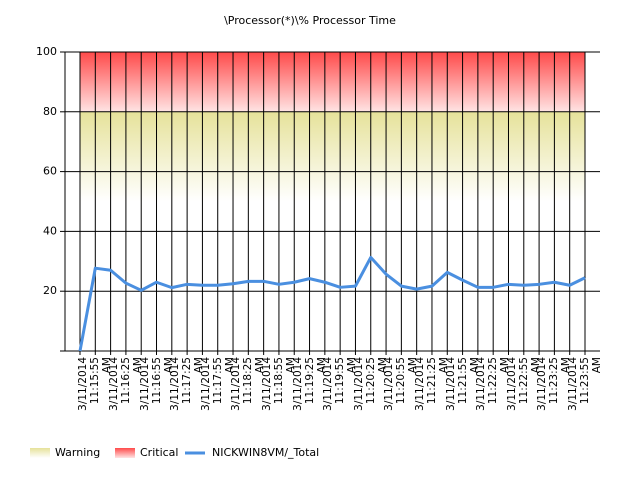 Image resolution: width=620 pixels, height=480 pixels. What do you see at coordinates (50, 230) in the screenshot?
I see `y-tick-label: 40` at bounding box center [50, 230].